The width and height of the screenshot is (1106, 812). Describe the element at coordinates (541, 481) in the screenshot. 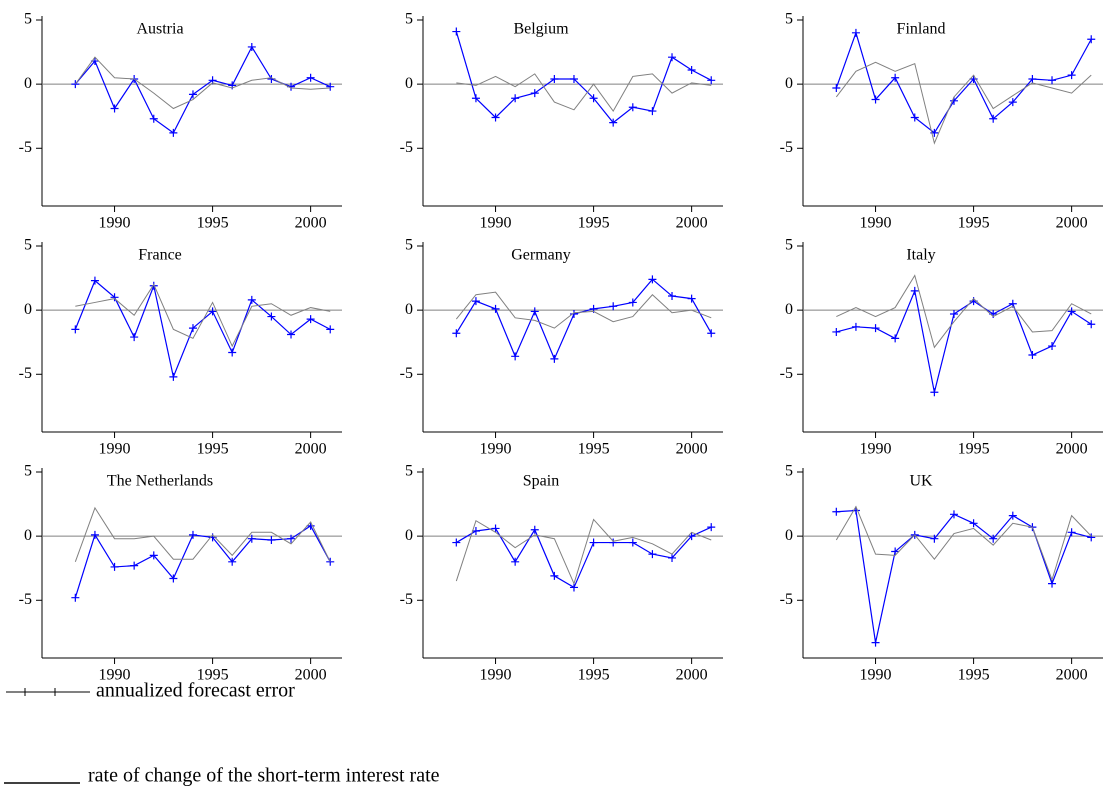

I see `panel-title: Spain` at that location.